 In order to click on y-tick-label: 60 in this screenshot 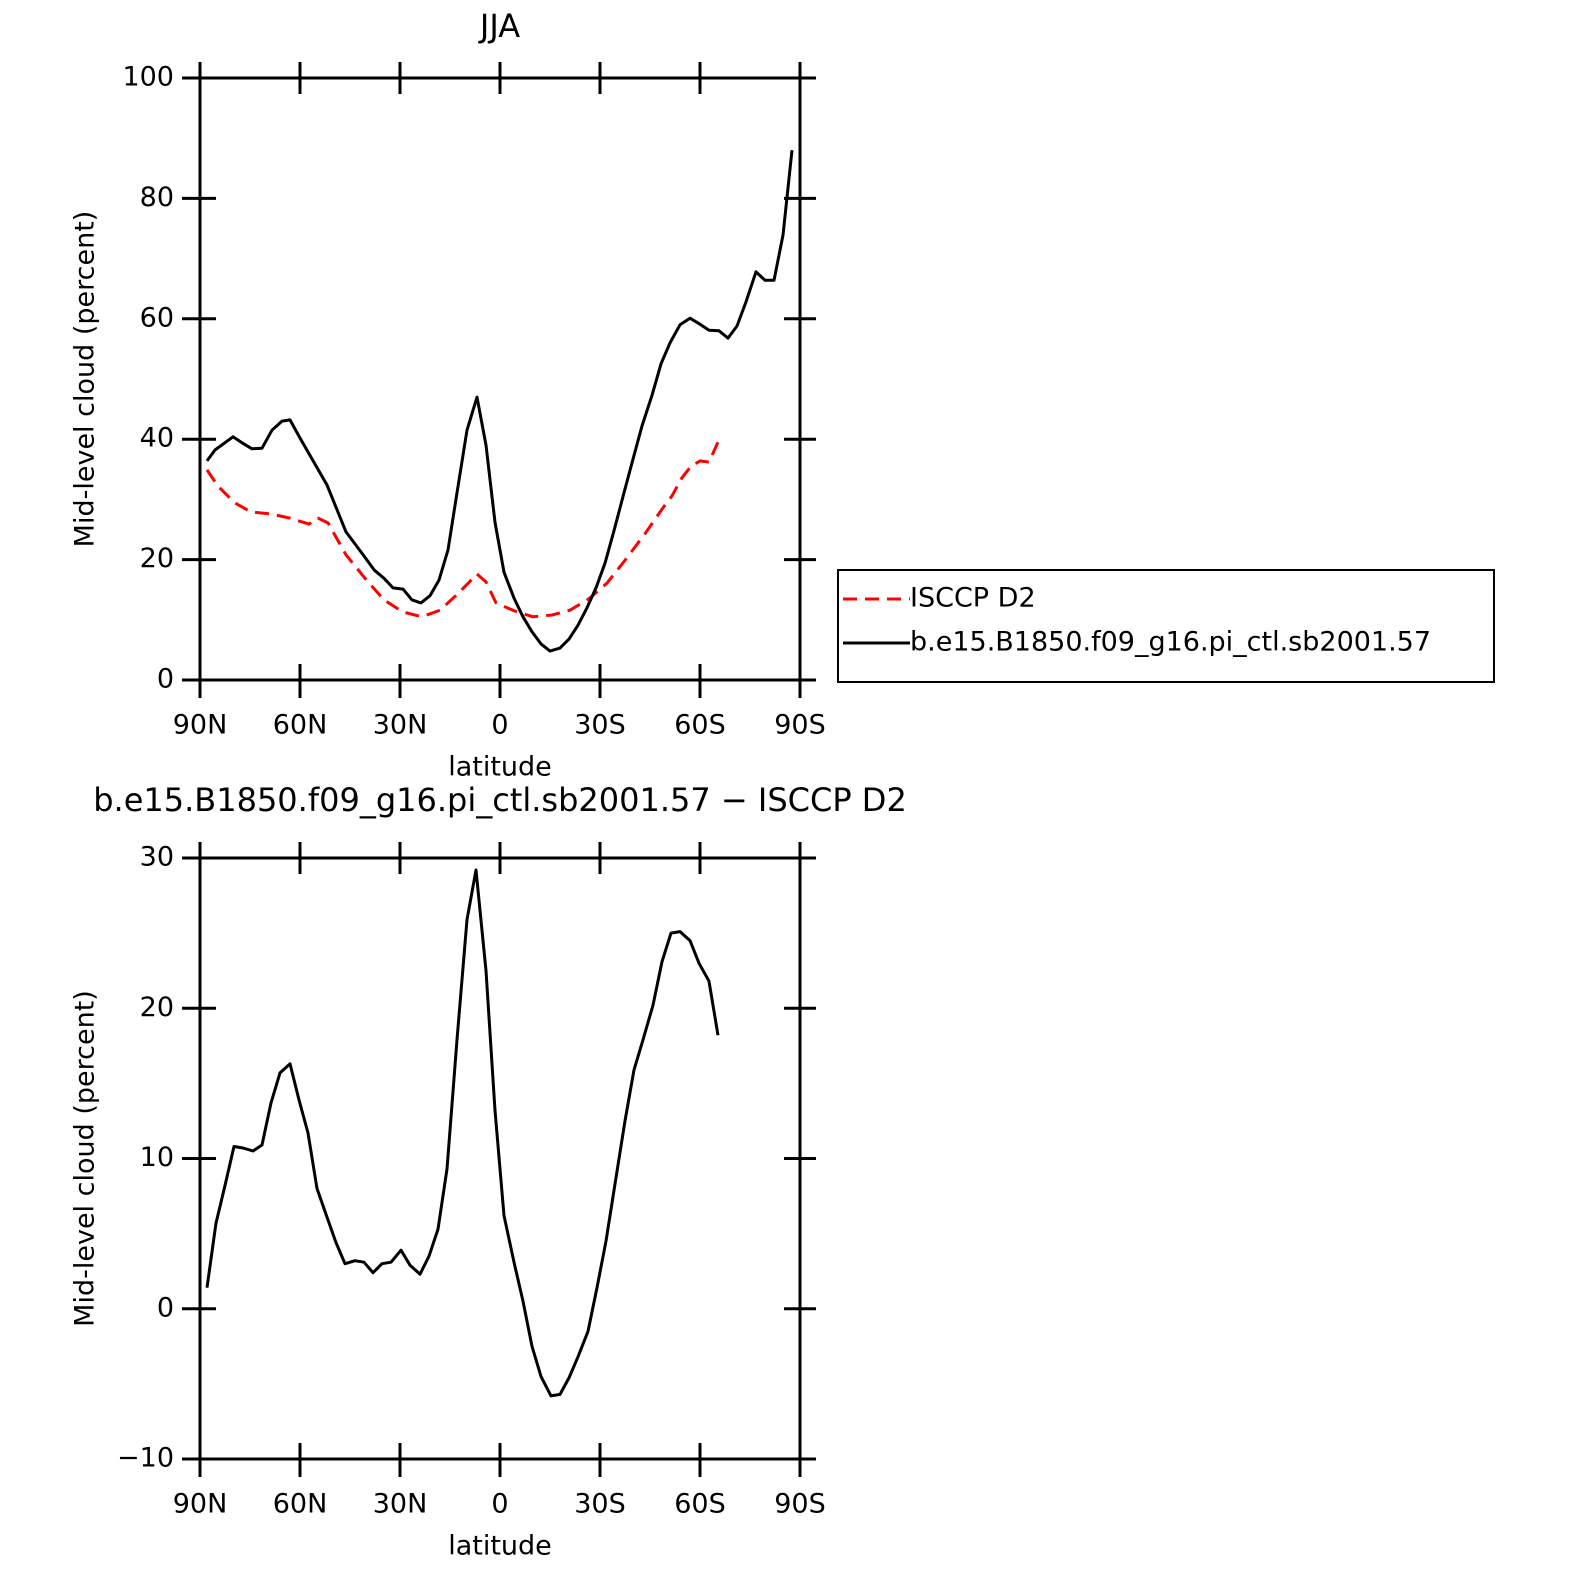, I will do `click(157, 317)`.